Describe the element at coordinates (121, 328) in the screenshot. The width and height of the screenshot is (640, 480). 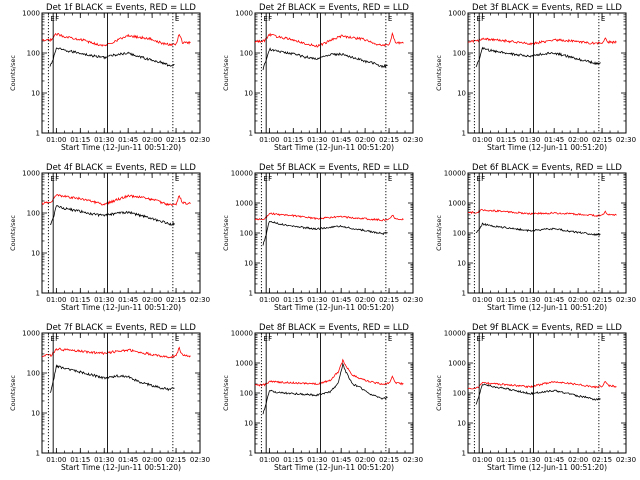
I see `panel-title: Det 7f BLACK = Events, RED = LLD` at that location.